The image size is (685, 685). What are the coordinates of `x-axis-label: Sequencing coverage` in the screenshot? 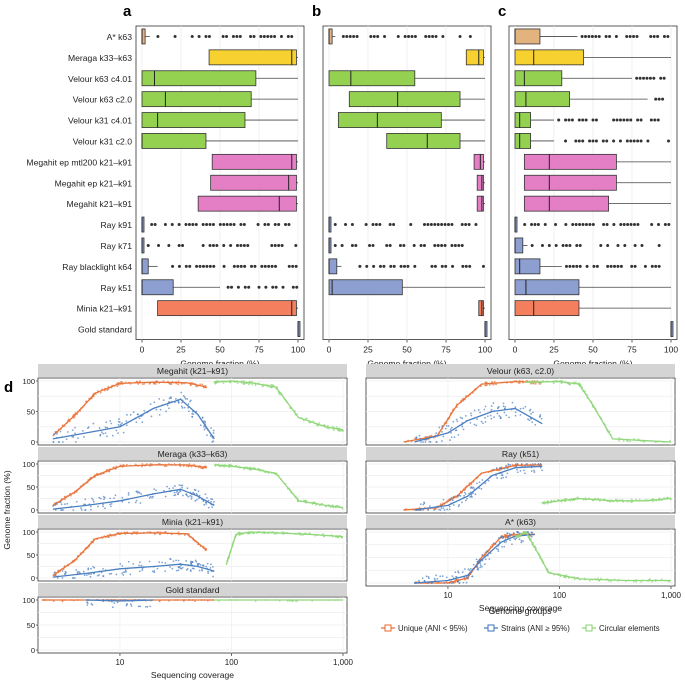 It's located at (520, 608).